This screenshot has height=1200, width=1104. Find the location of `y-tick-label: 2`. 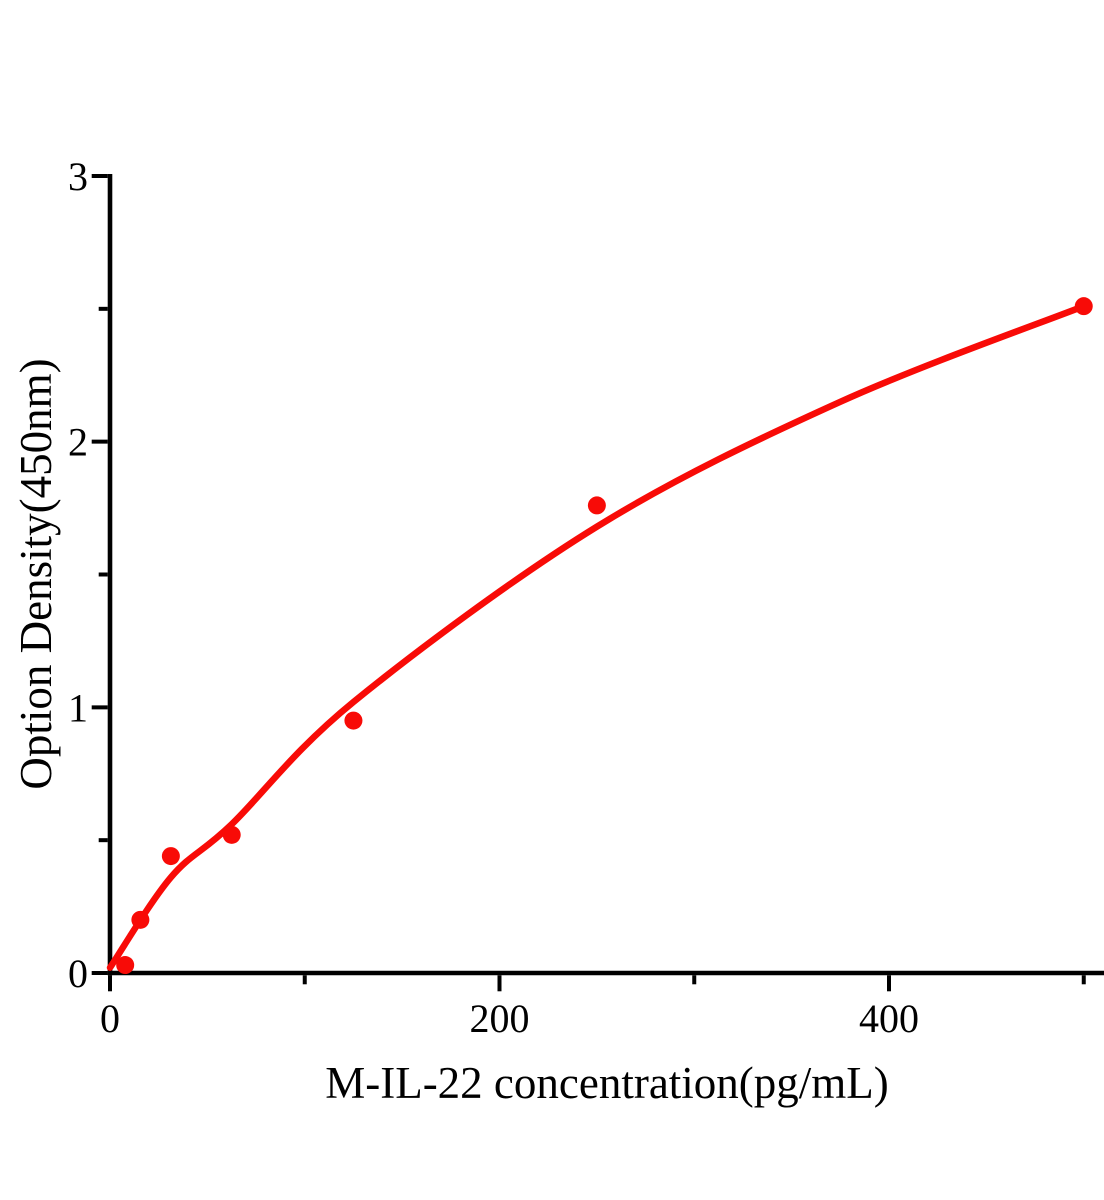

y-tick-label: 2 is located at coordinates (78, 442).